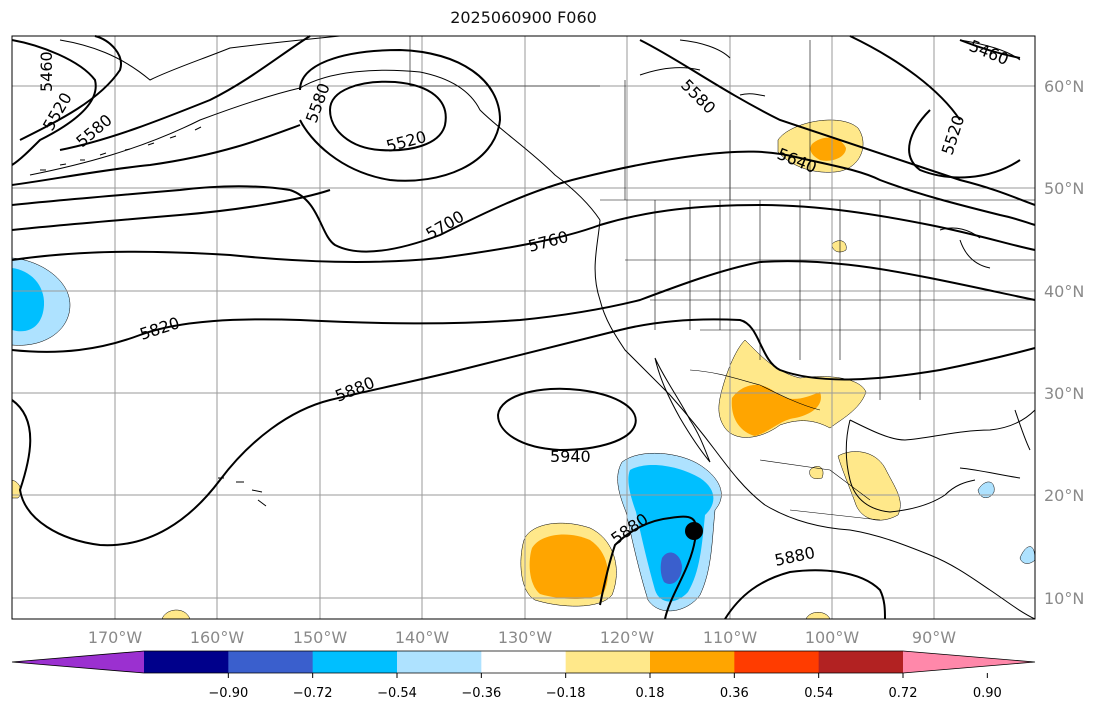  What do you see at coordinates (46, 71) in the screenshot?
I see `contour-label: 5460` at bounding box center [46, 71].